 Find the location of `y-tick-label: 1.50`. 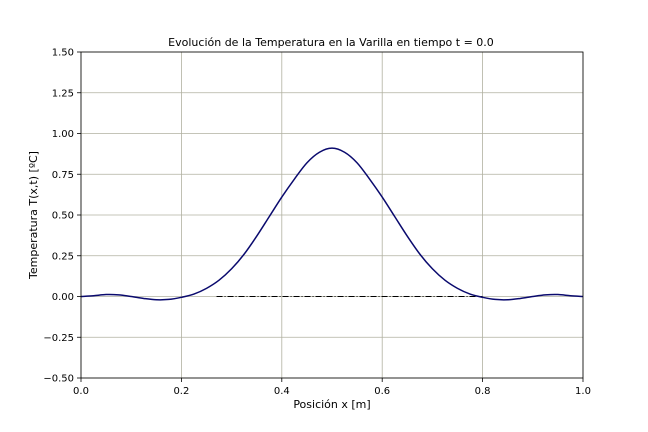

y-tick-label: 1.50 is located at coordinates (63, 53).